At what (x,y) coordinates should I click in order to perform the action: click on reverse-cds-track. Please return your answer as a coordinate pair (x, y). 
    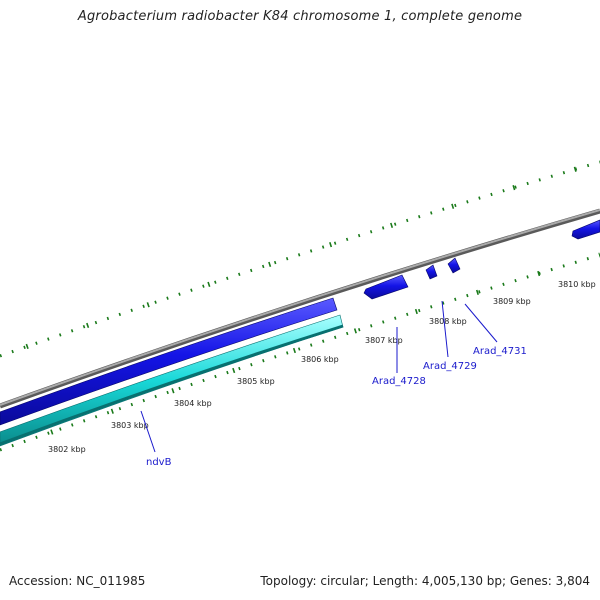
    Looking at the image, I should click on (172, 380).